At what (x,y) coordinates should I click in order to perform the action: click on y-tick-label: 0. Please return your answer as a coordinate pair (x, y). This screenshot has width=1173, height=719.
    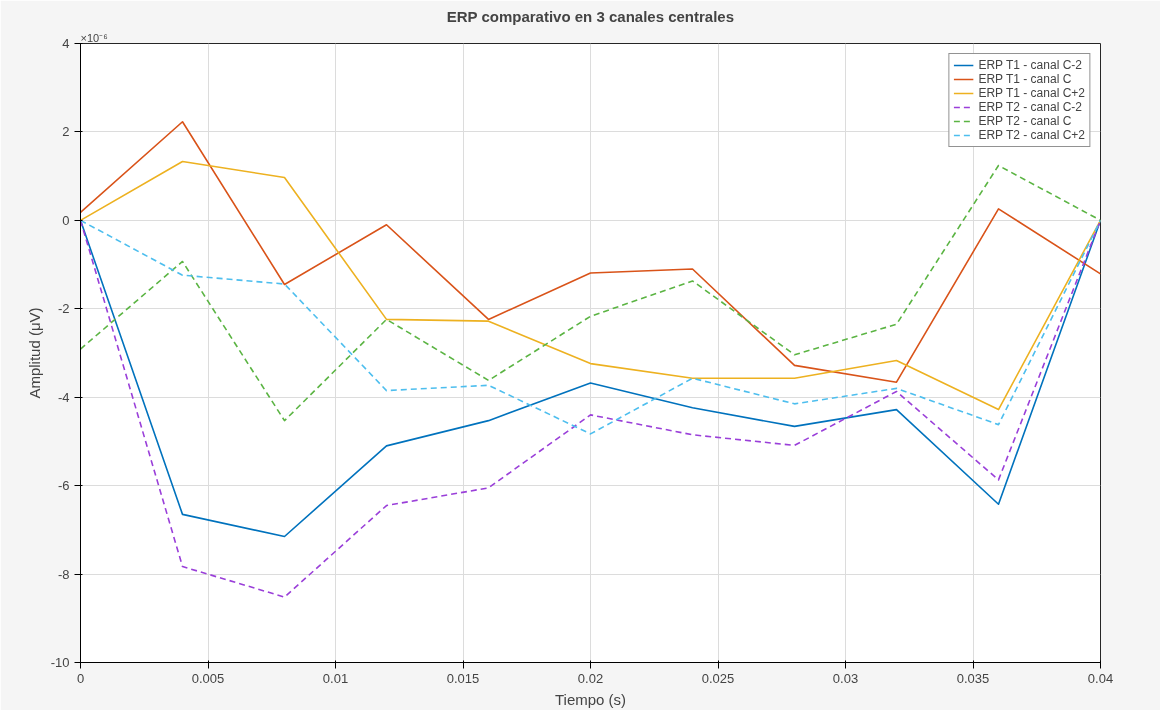
    Looking at the image, I should click on (66, 220).